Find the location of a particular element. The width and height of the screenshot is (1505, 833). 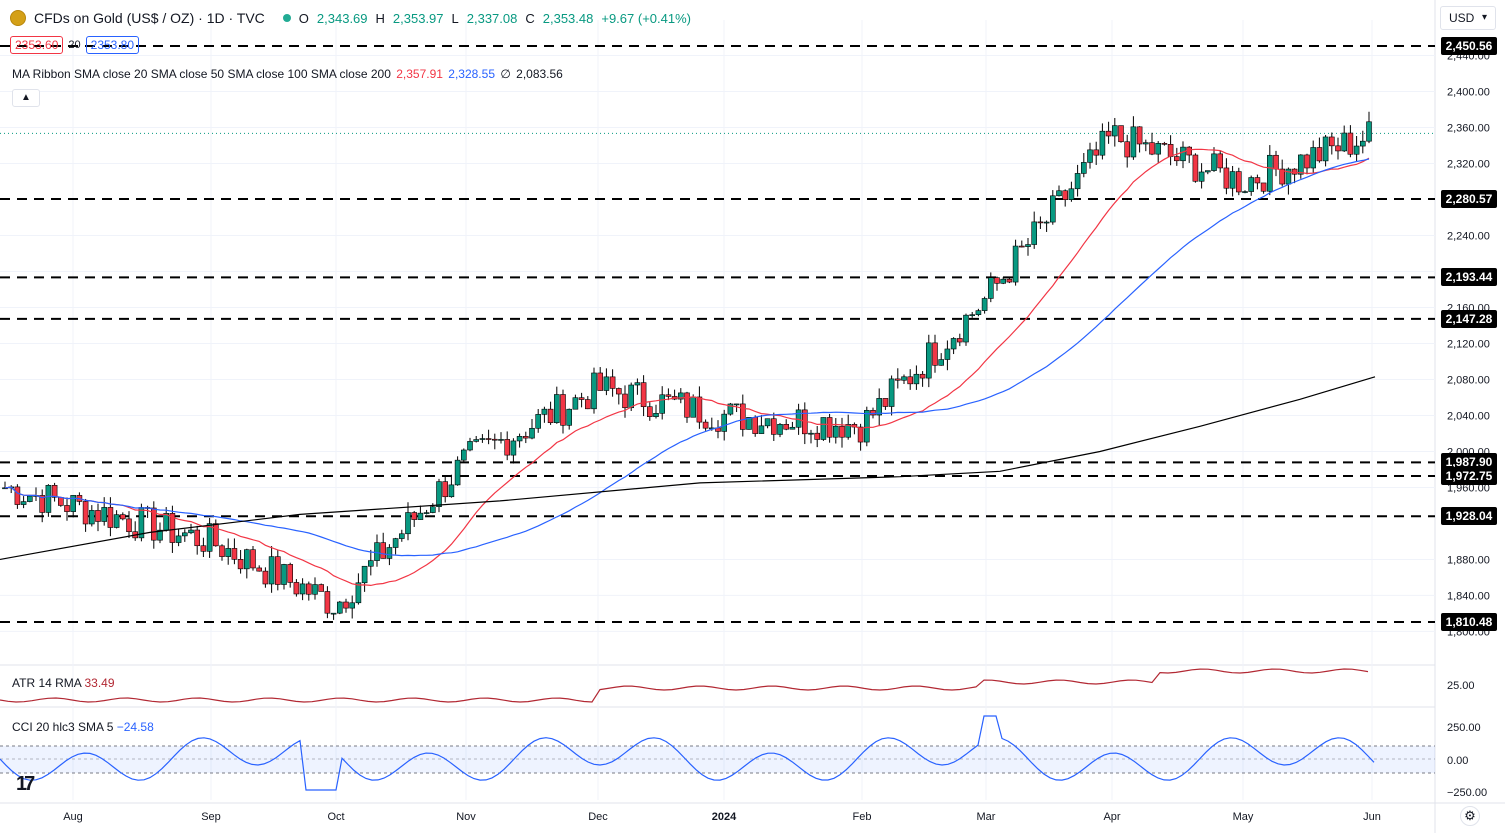

currency-selector: USD ▾ is located at coordinates (1468, 18).